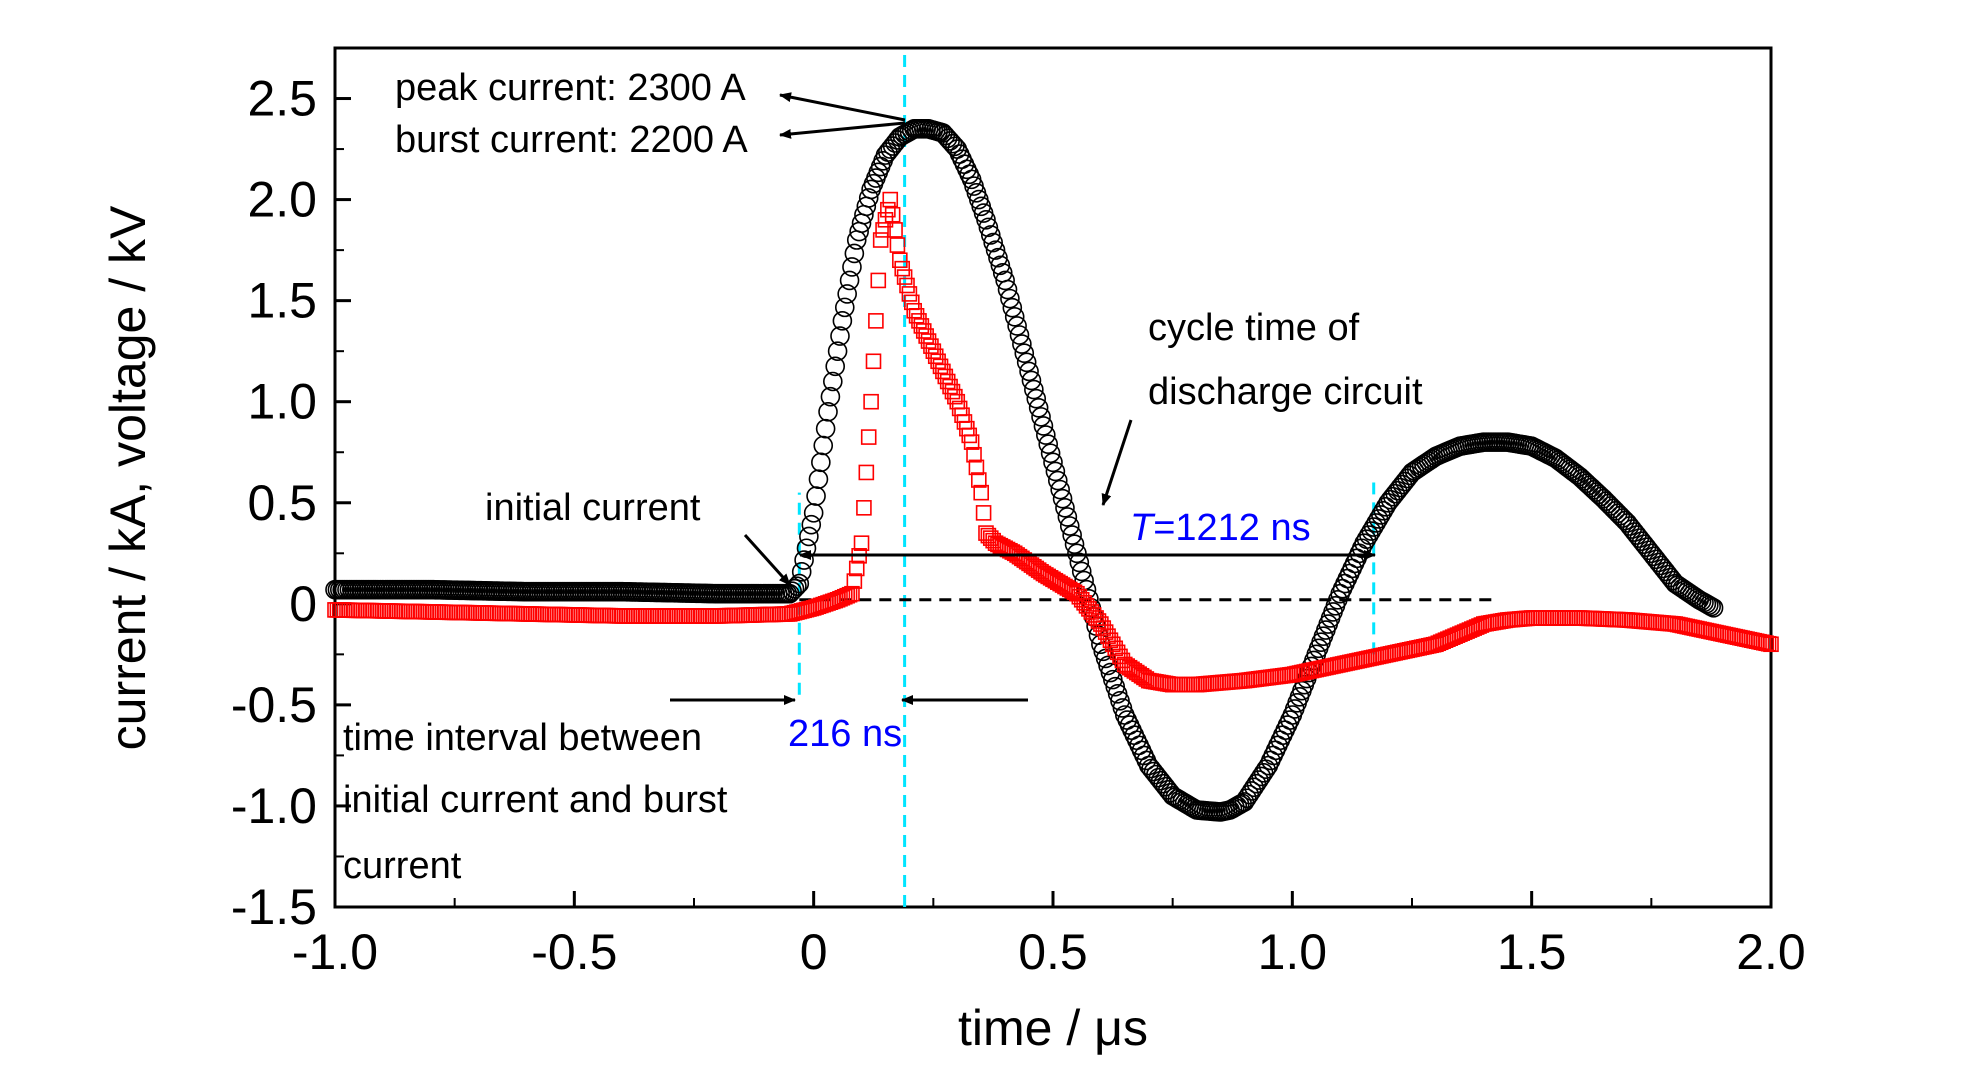  Describe the element at coordinates (1143, 528) in the screenshot. I see `period-italic: T` at that location.